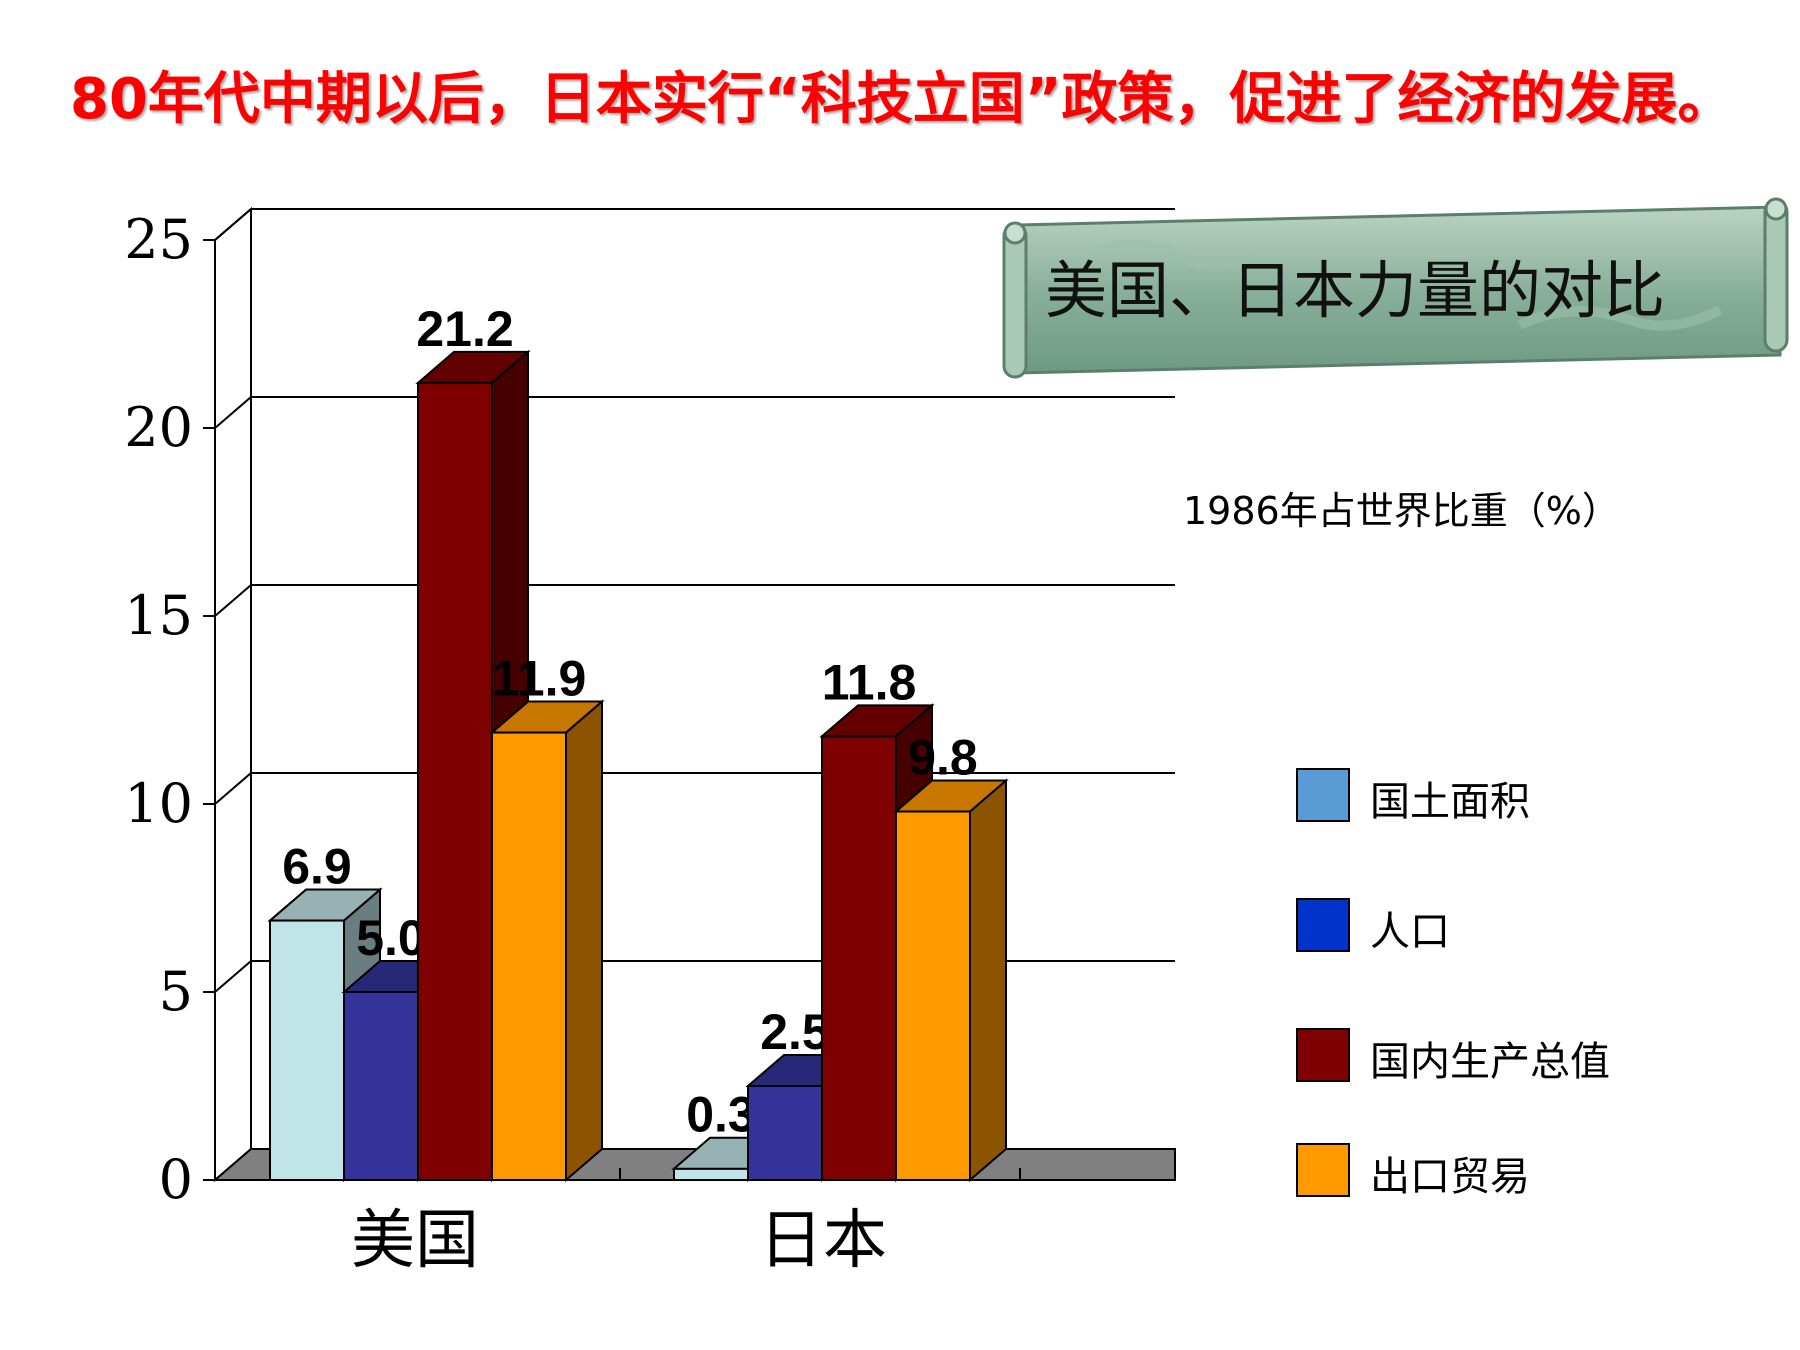  What do you see at coordinates (823, 1241) in the screenshot?
I see `category-label: 日本` at bounding box center [823, 1241].